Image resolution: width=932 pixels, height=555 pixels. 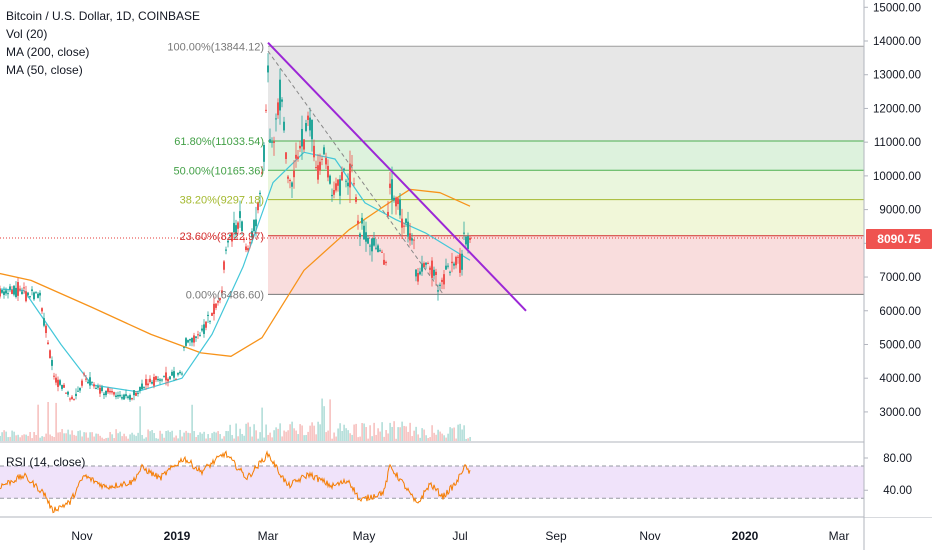 I want to click on legend-volume: Vol (20), so click(x=27, y=34).